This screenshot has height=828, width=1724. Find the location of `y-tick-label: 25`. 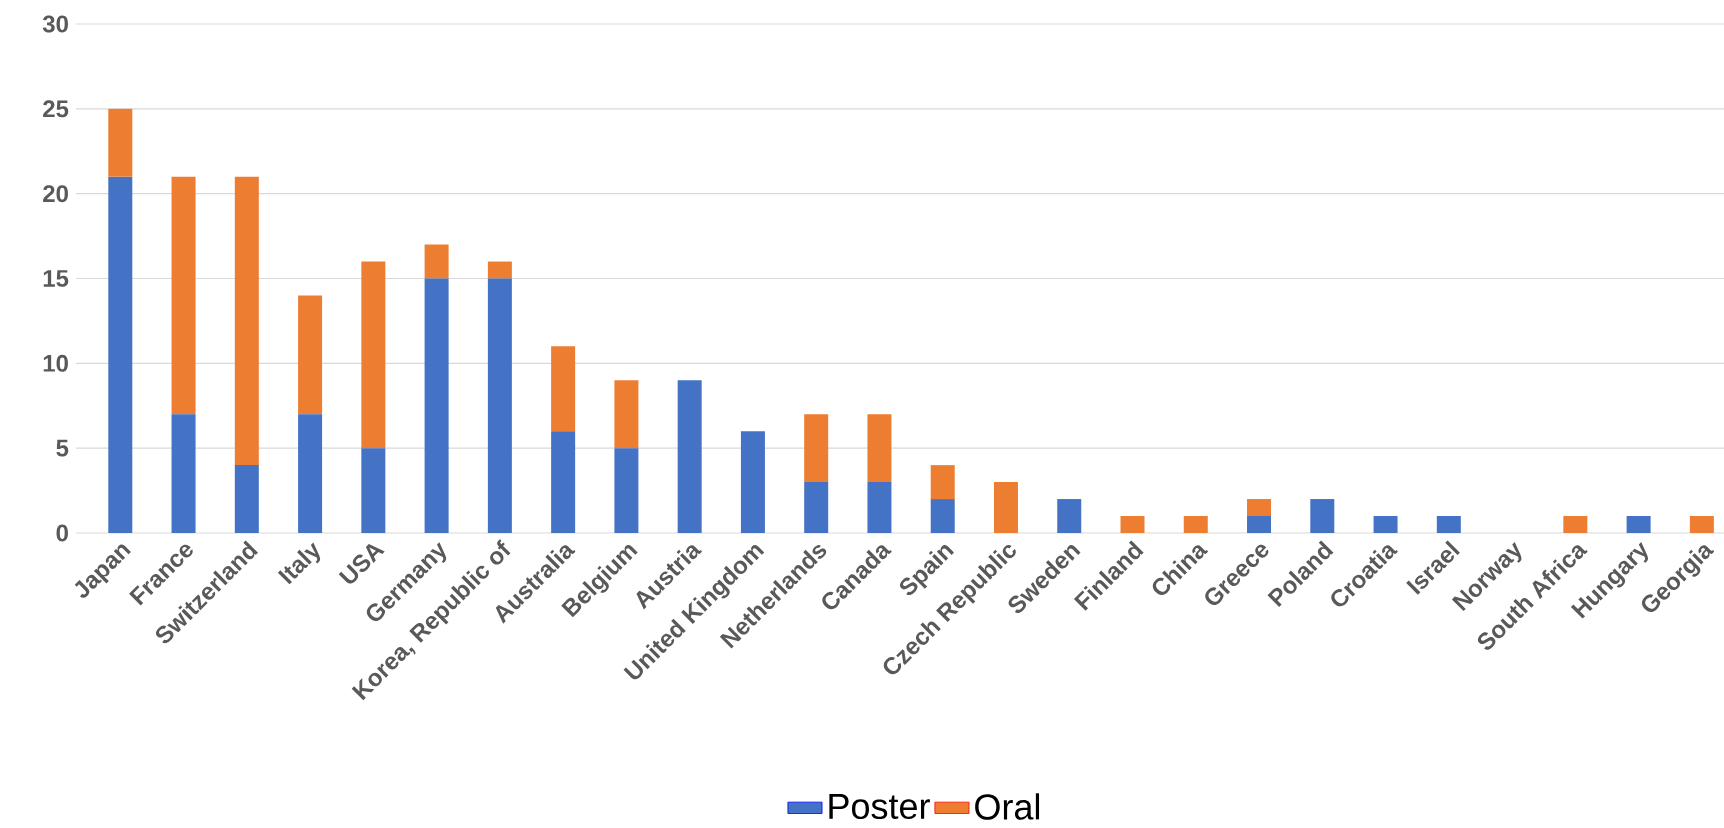

y-tick-label: 25 is located at coordinates (56, 109).